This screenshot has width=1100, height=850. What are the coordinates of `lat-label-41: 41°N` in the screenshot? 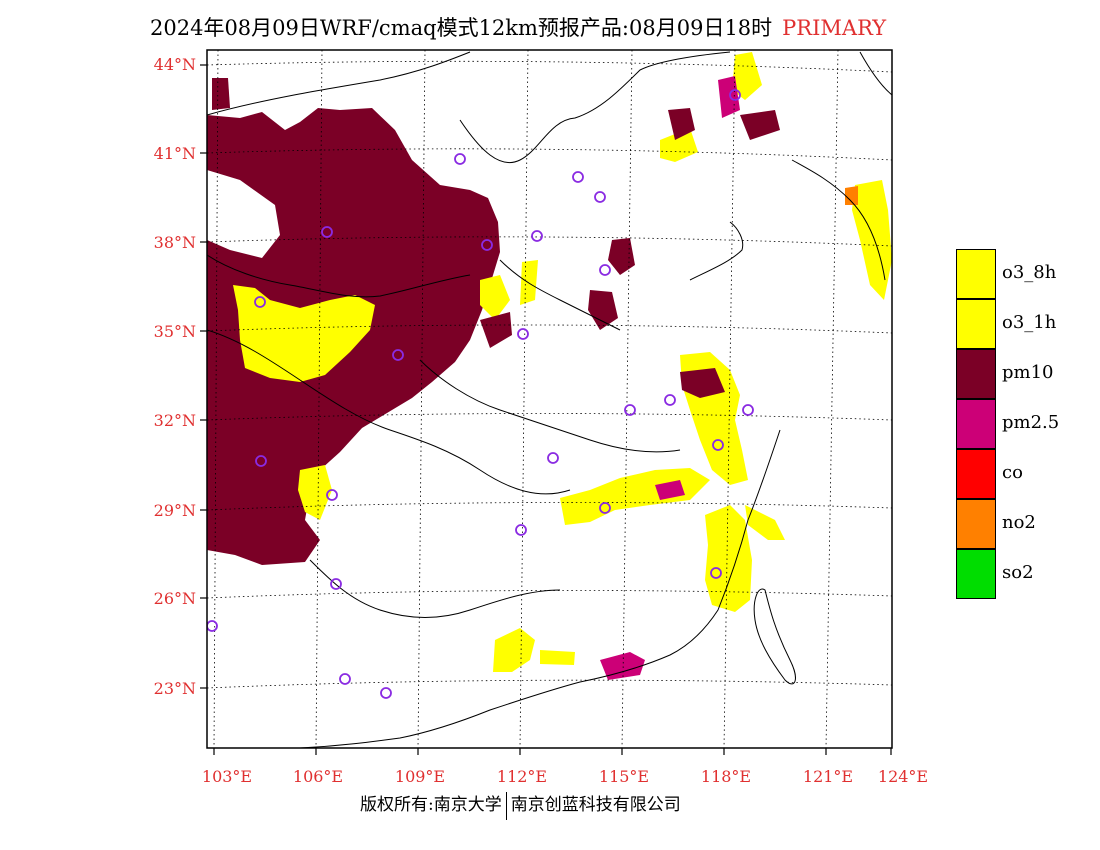 It's located at (174, 153).